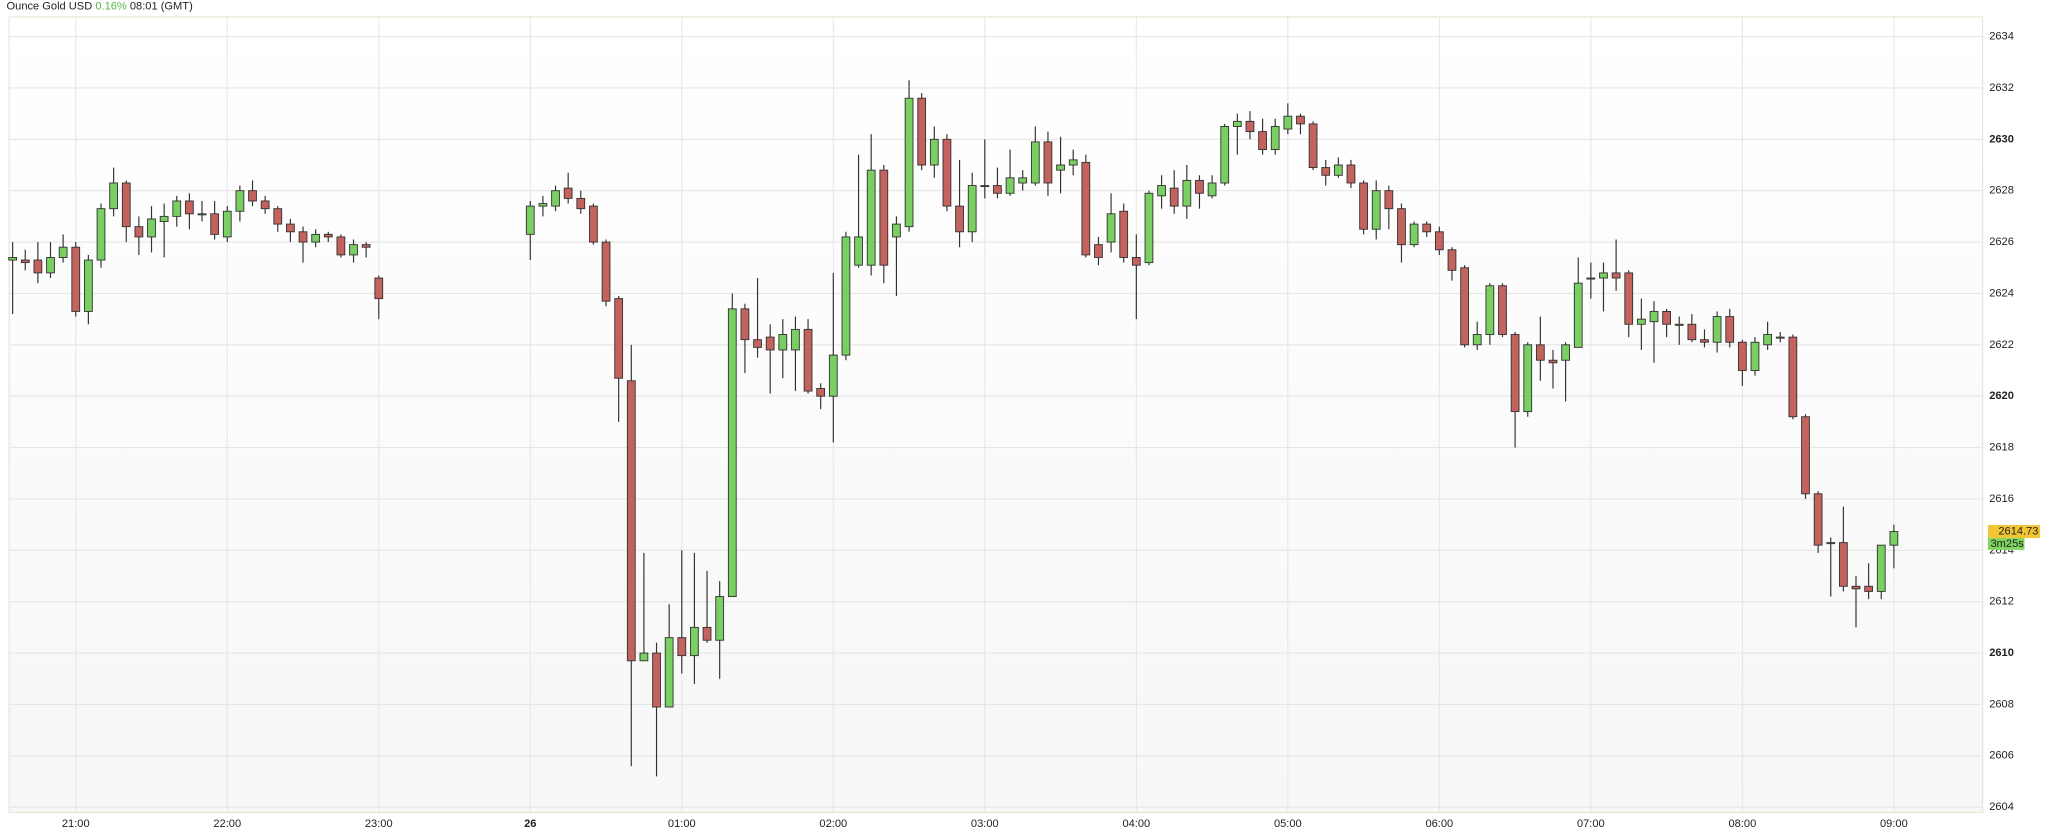 This screenshot has height=832, width=2048. I want to click on x-tick-label: 08:00, so click(1742, 824).